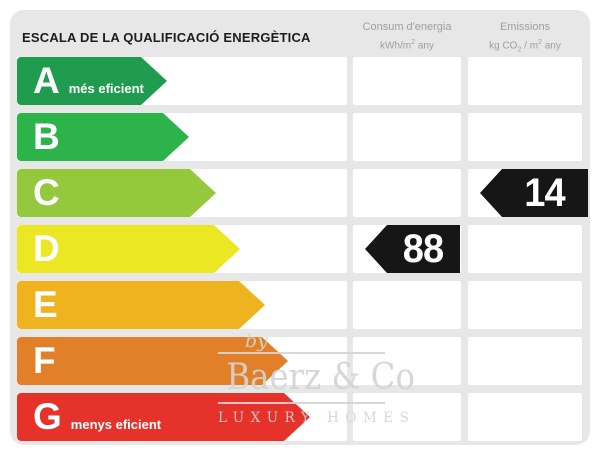 The height and width of the screenshot is (455, 600). I want to click on consum-column-header: Consum d'energia kWh/m2 any, so click(407, 36).